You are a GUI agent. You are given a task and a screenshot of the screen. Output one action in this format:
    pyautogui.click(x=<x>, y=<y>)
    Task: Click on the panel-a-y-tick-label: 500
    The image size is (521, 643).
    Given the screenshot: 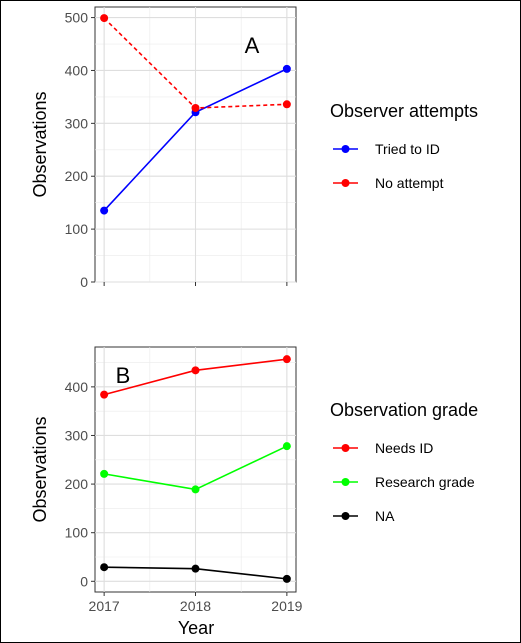 What is the action you would take?
    pyautogui.click(x=77, y=18)
    